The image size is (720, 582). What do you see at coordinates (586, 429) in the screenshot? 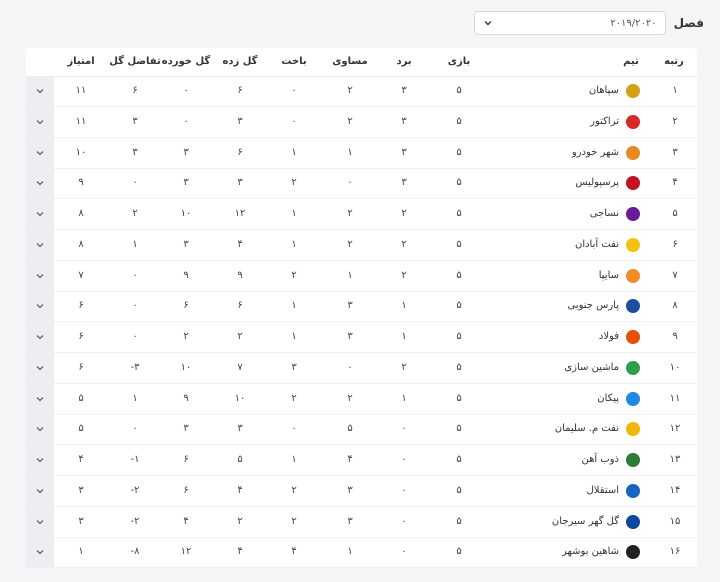
I see `team-name: نفت م. سلیمان` at bounding box center [586, 429].